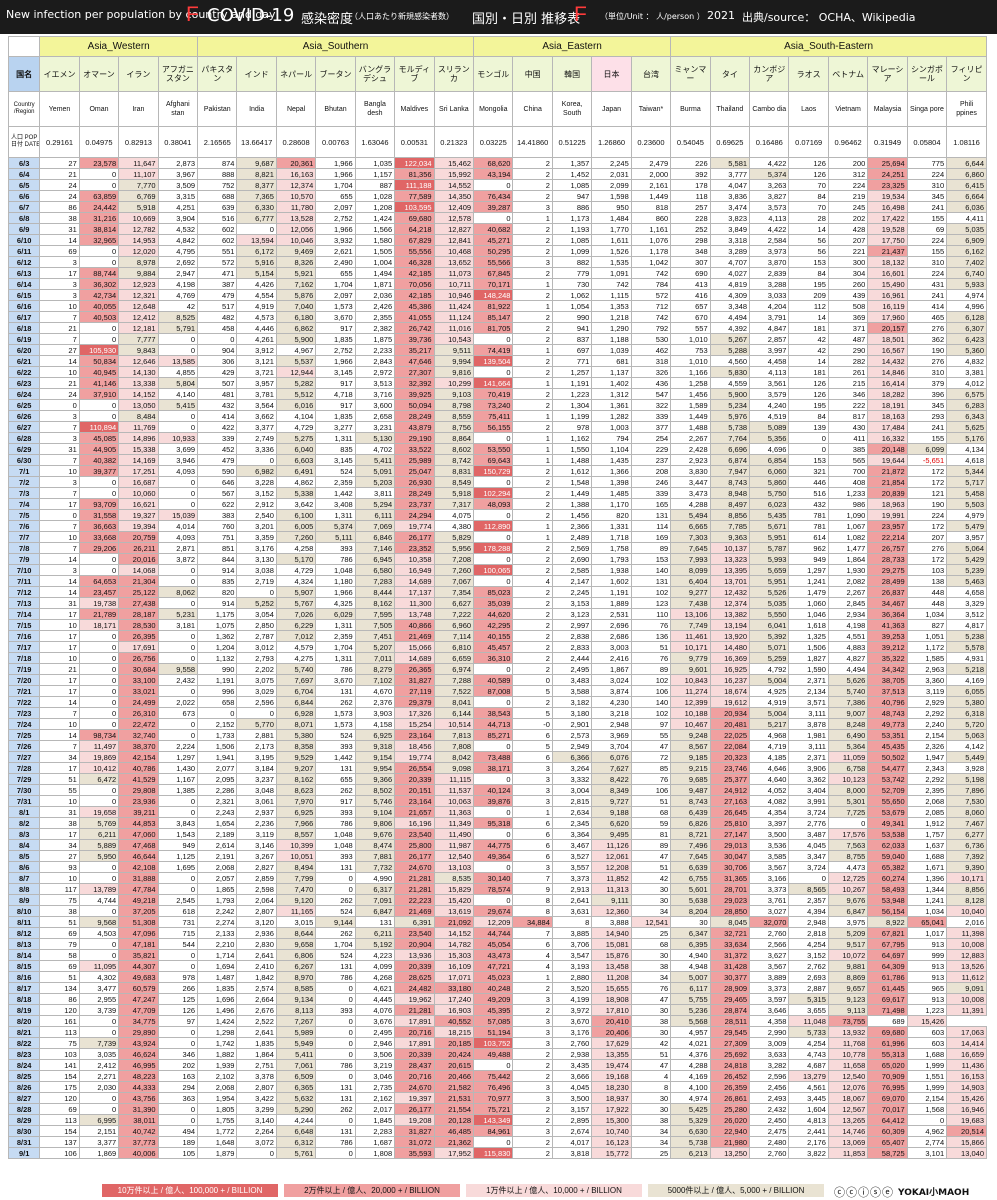 Image resolution: width=997 pixels, height=1200 pixels. I want to click on table-cell: 28,874, so click(730, 1010).